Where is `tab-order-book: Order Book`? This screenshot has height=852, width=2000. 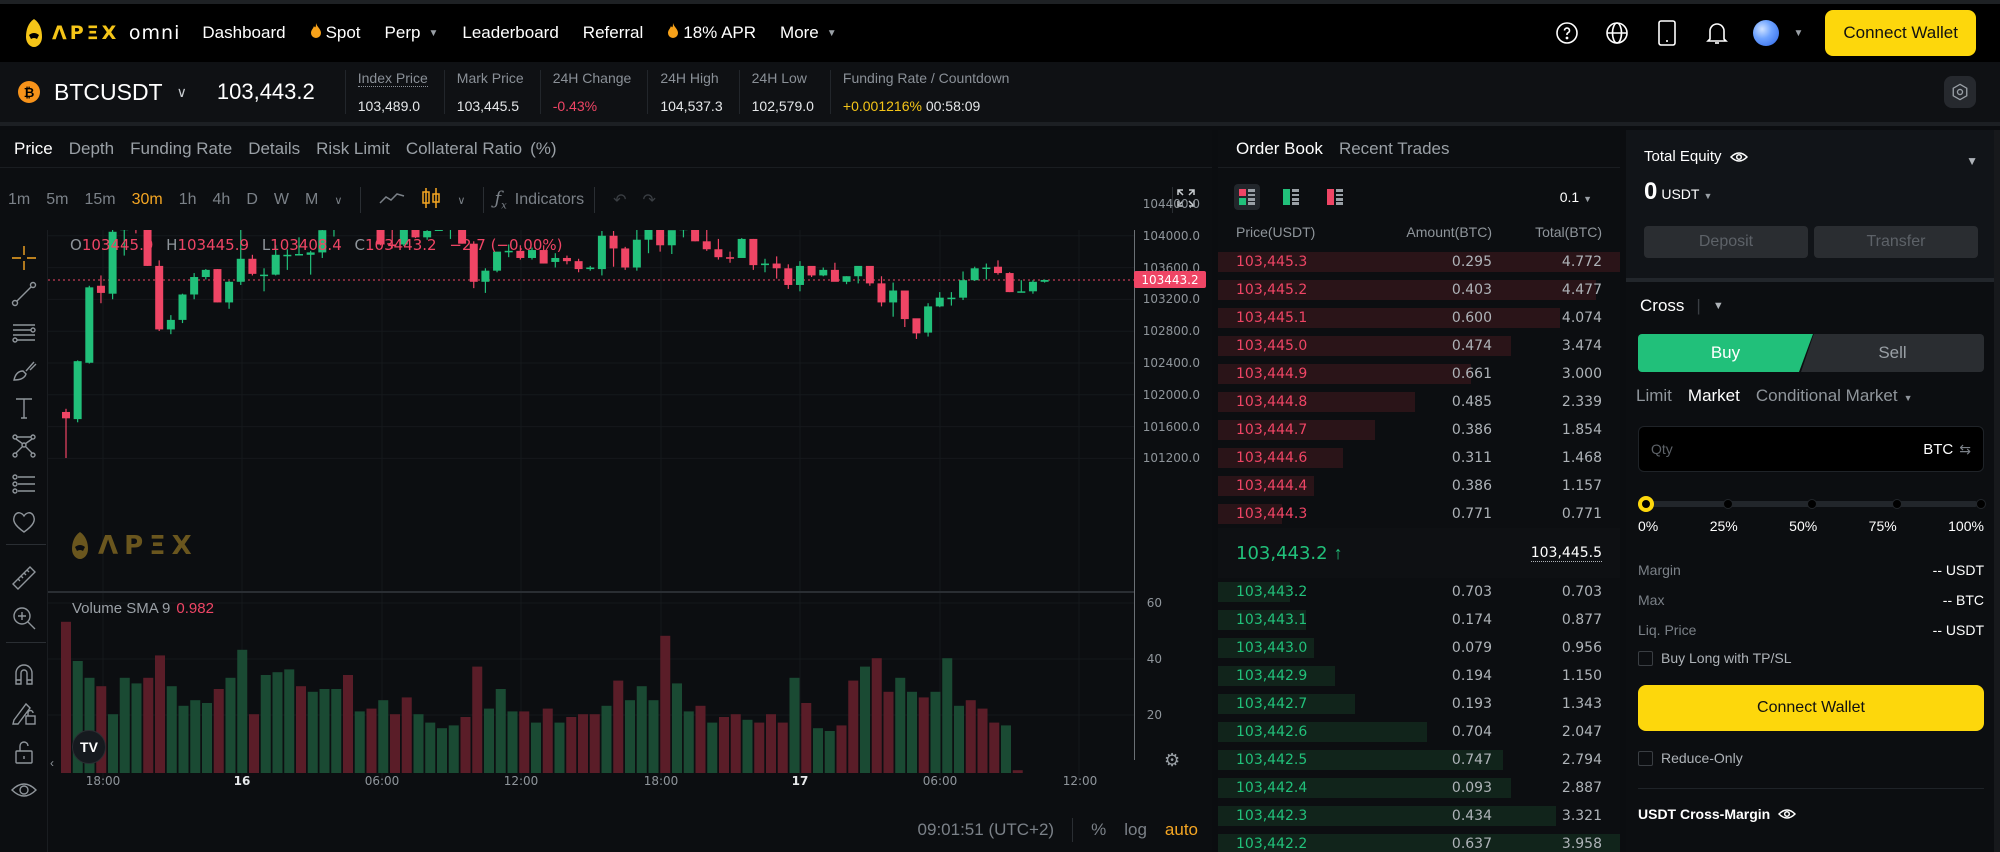 tab-order-book: Order Book is located at coordinates (1279, 148).